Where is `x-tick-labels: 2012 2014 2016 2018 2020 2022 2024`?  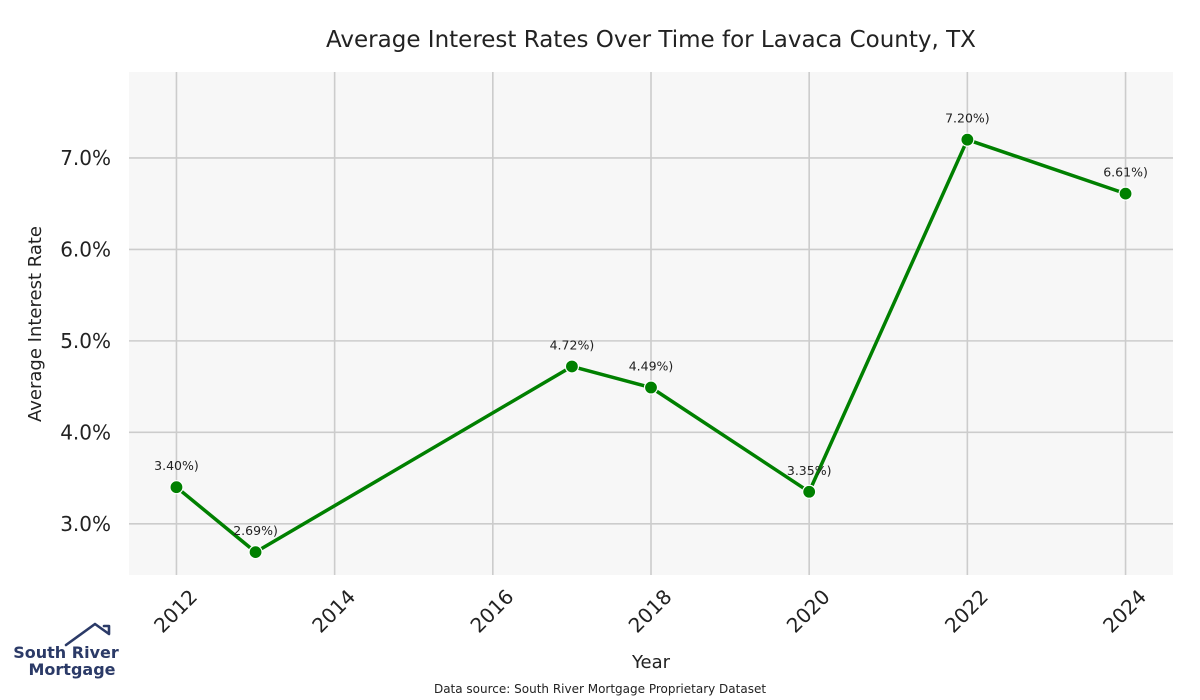 x-tick-labels: 2012 2014 2016 2018 2020 2022 2024 is located at coordinates (650, 611).